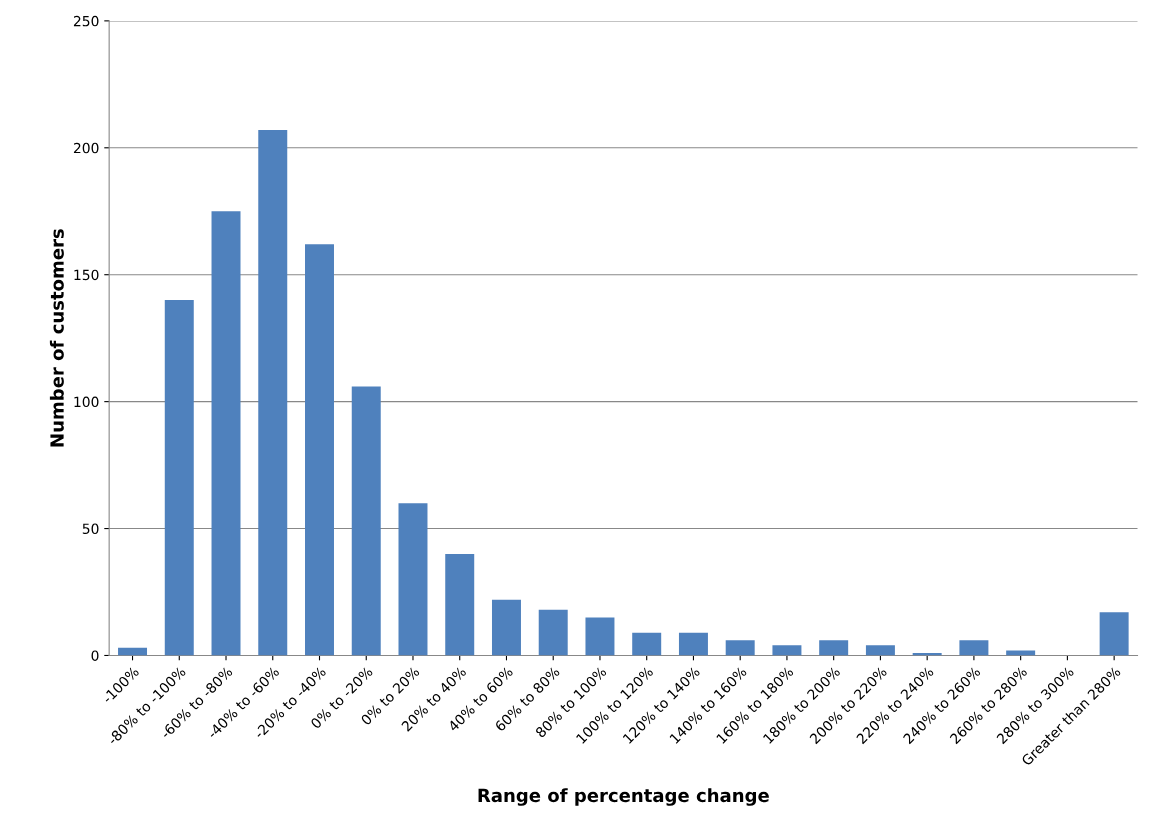 Image resolution: width=1149 pixels, height=835 pixels. I want to click on x-axis-title: Range of percentage change, so click(623, 797).